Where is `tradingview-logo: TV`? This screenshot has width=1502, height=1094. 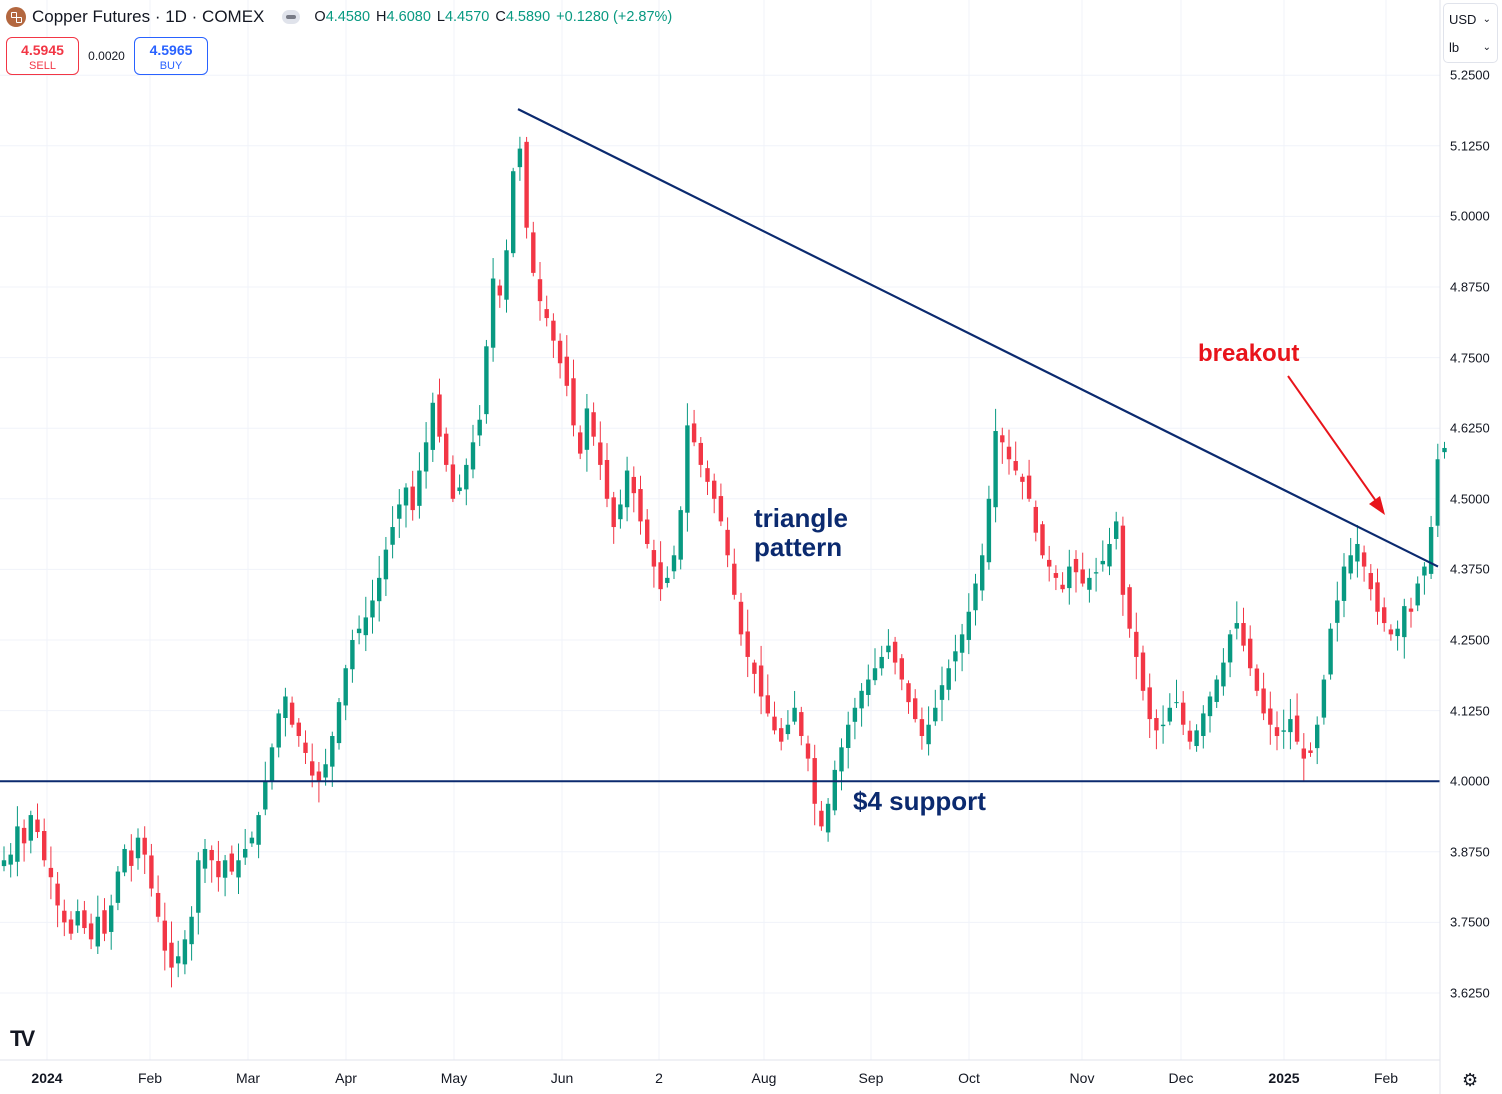 tradingview-logo: TV is located at coordinates (22, 1038).